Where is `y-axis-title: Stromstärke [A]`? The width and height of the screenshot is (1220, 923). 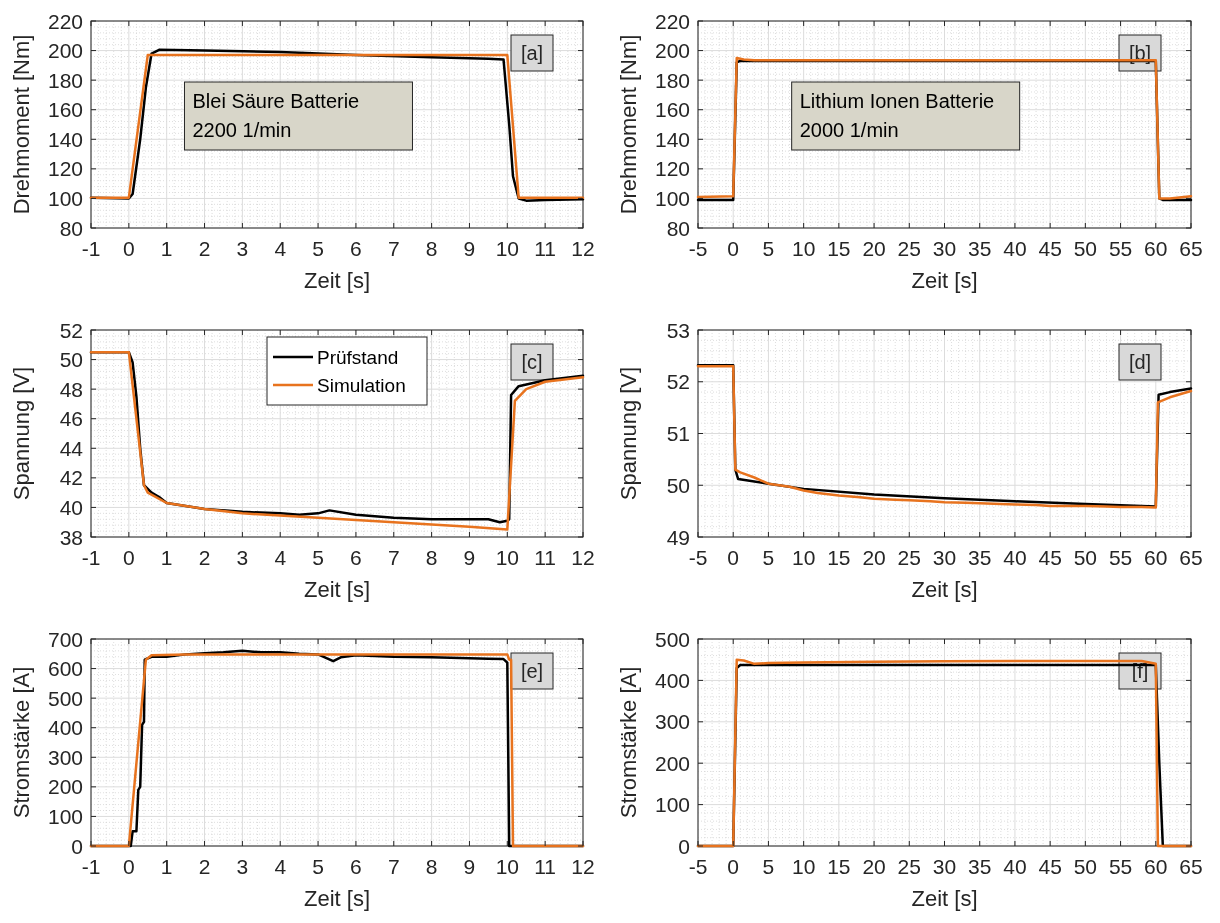
y-axis-title: Stromstärke [A] is located at coordinates (21, 742).